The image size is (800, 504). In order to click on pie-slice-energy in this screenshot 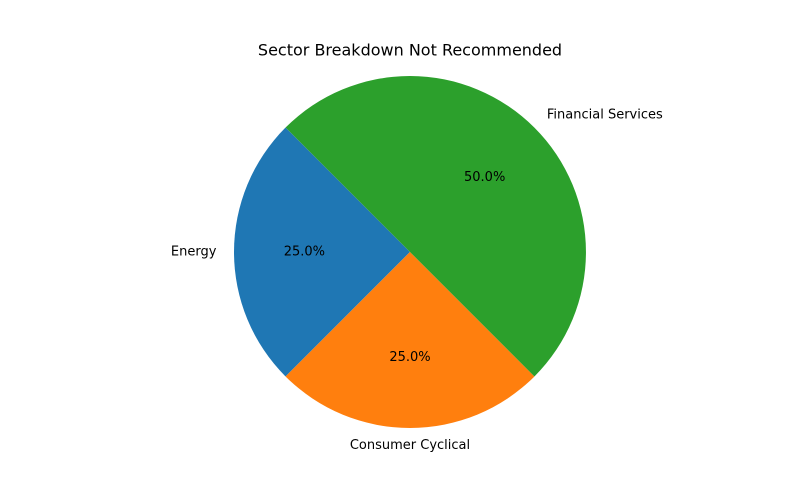, I will do `click(321, 252)`.